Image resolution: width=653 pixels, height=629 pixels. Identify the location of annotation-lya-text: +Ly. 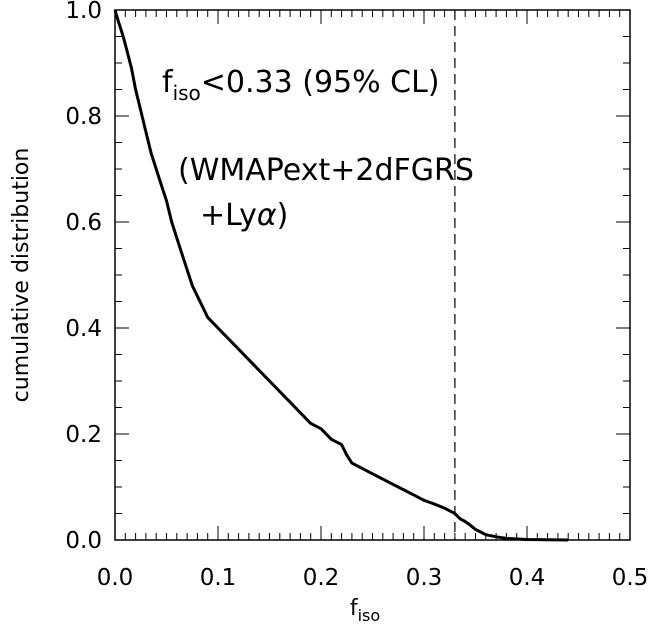
(228, 215).